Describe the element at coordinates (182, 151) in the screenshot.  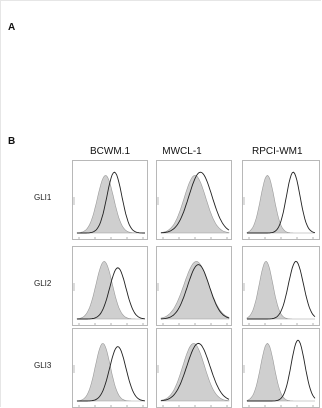
I see `column-title-mwcl1: MWCL-1` at that location.